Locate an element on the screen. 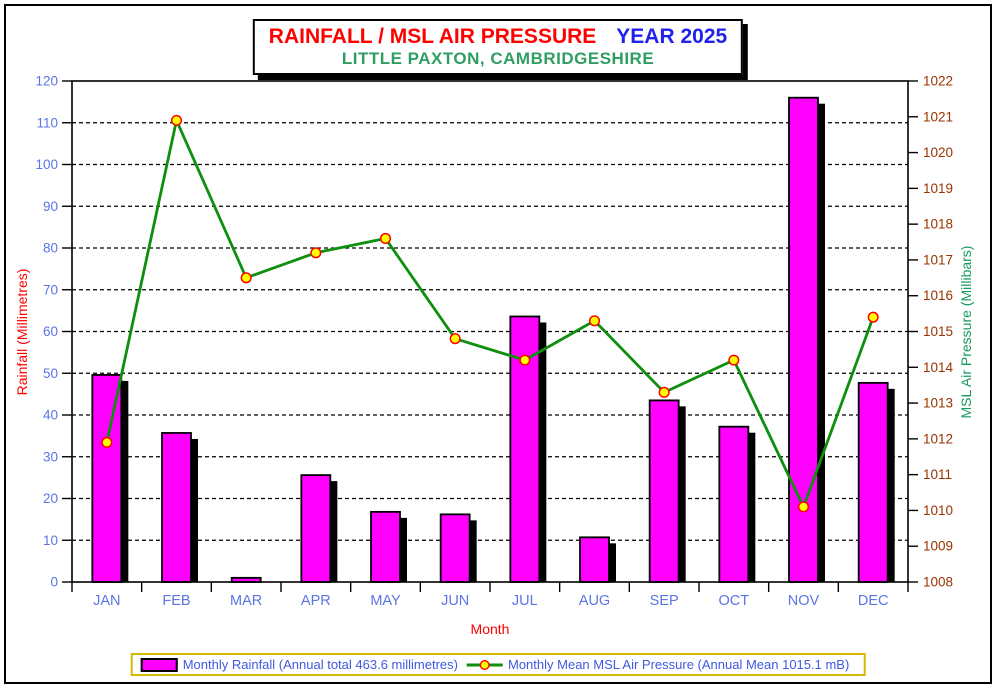 This screenshot has height=688, width=996. left-tick-label: 0 is located at coordinates (54, 582).